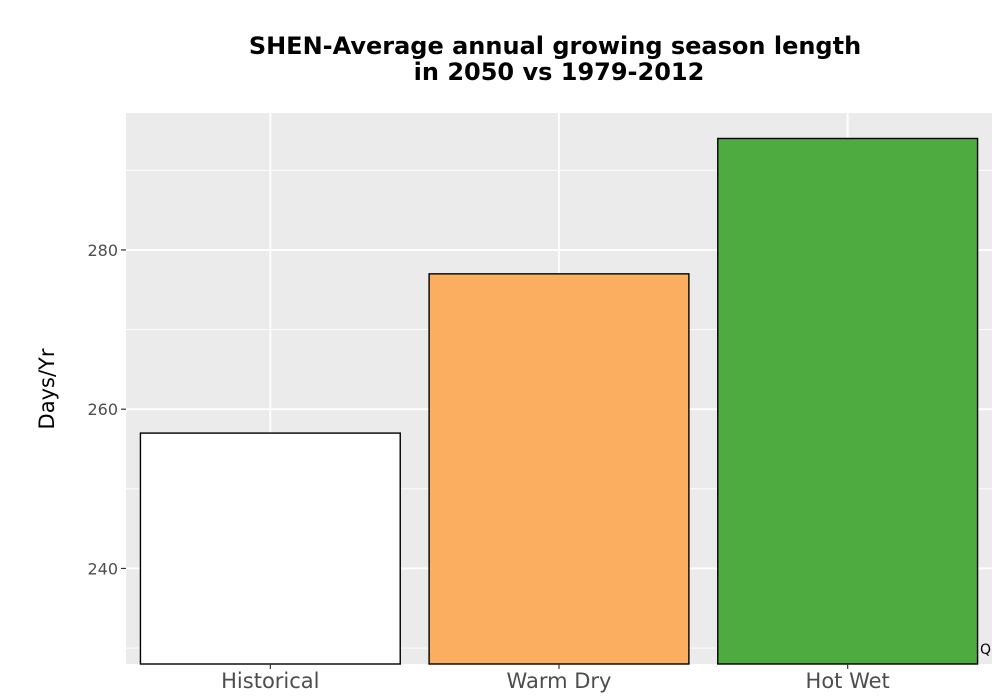 The image size is (1000, 700). What do you see at coordinates (102, 409) in the screenshot?
I see `y-tick-label: 260` at bounding box center [102, 409].